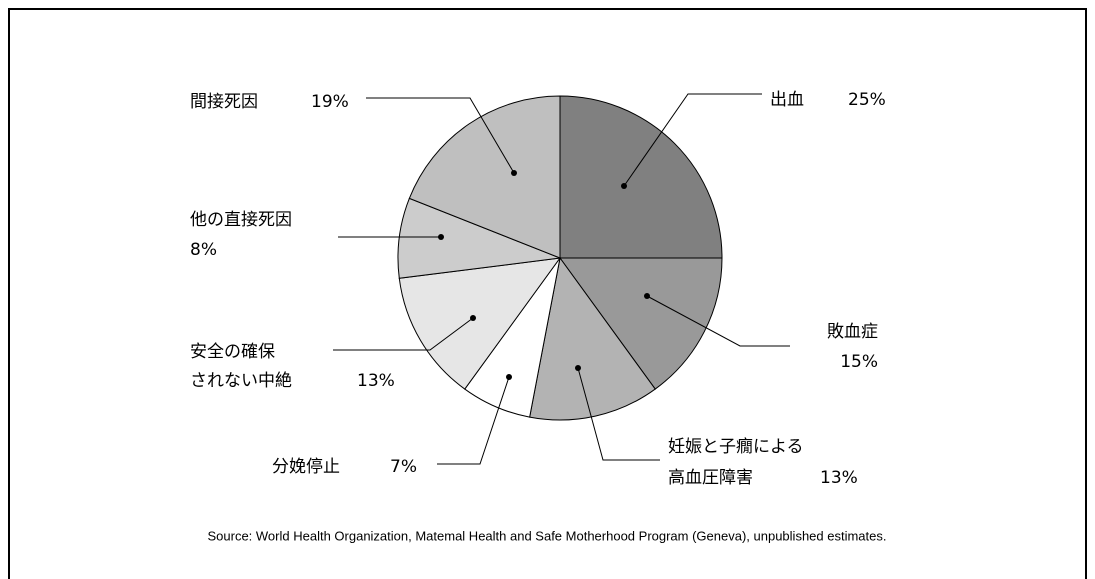 The image size is (1095, 579). What do you see at coordinates (241, 381) in the screenshot?
I see `slice-label: されない中絶` at bounding box center [241, 381].